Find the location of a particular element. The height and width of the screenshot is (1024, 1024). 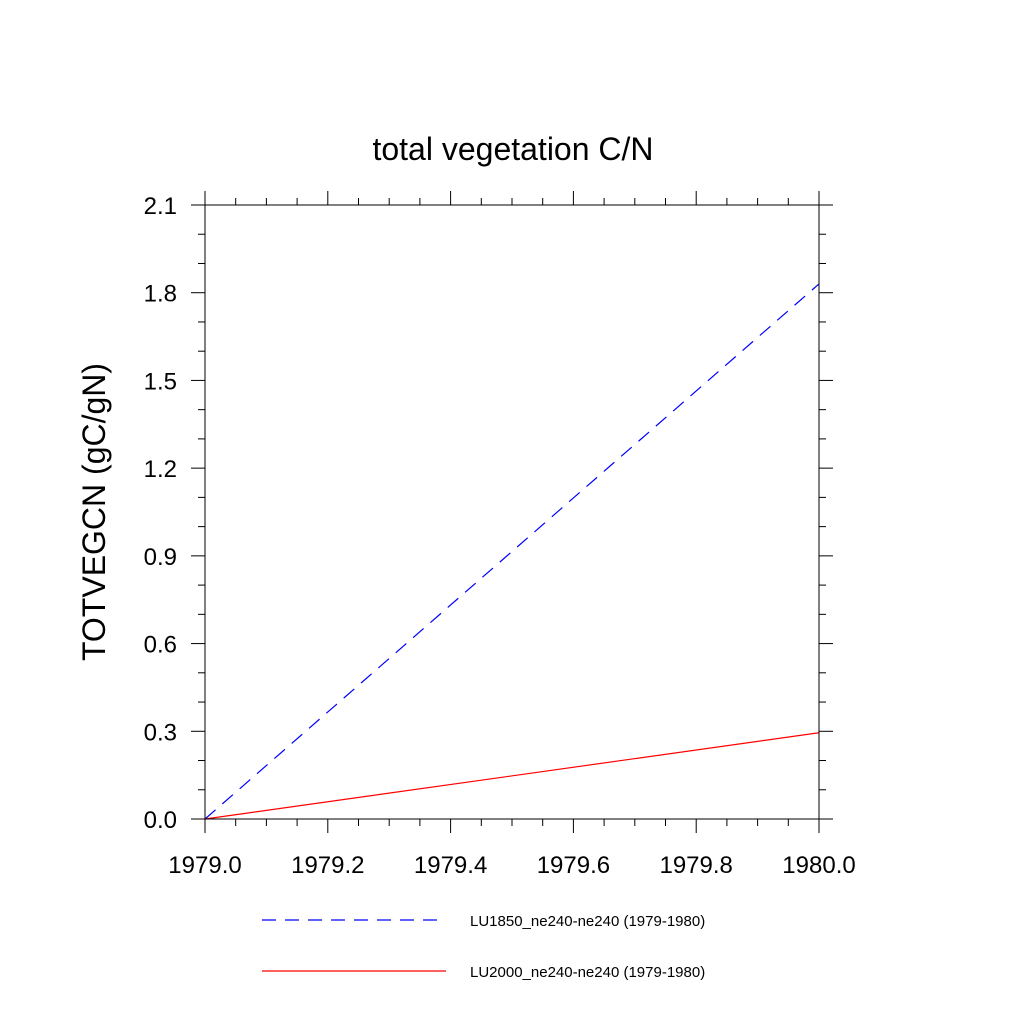

y-tick-label: 0.6 is located at coordinates (160, 645).